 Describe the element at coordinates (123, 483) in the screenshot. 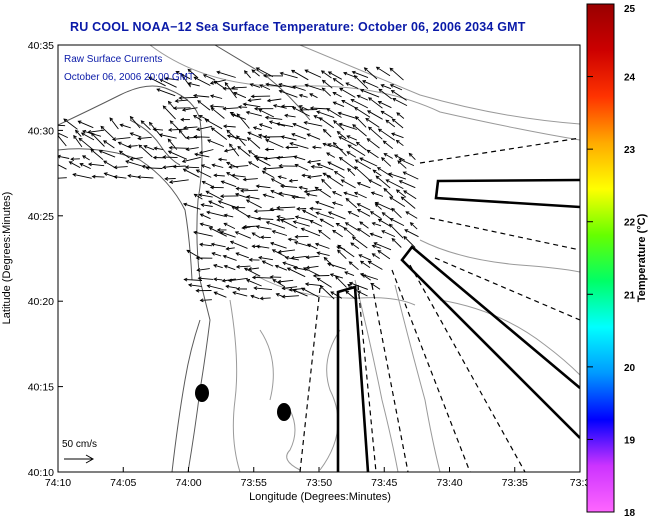

I see `x-tick-label: 74:05` at that location.